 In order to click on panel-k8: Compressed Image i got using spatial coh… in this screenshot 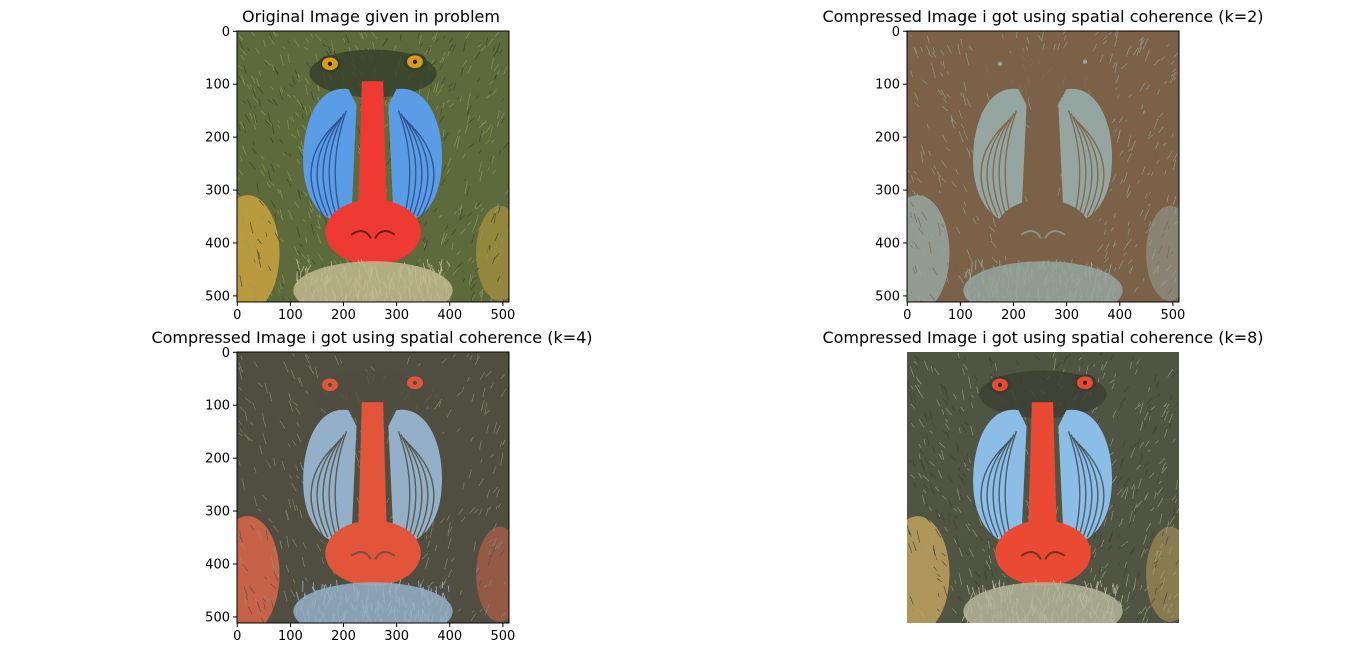, I will do `click(1043, 475)`.